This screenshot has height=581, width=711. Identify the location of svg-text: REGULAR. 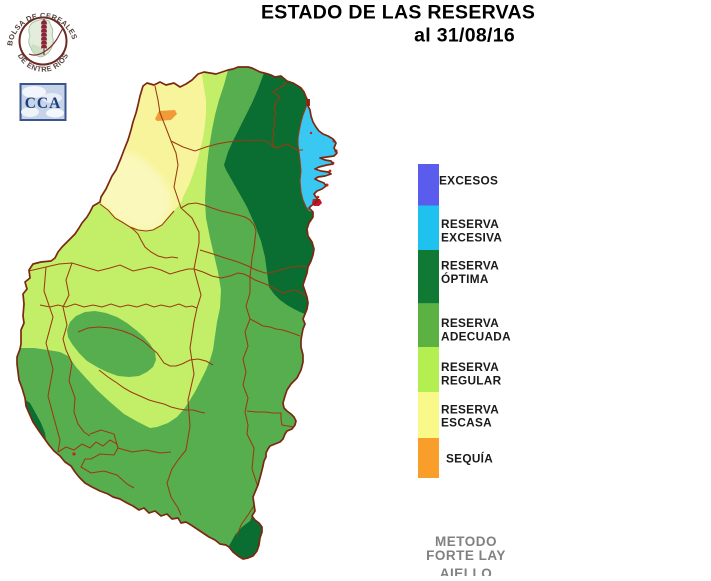
(471, 381).